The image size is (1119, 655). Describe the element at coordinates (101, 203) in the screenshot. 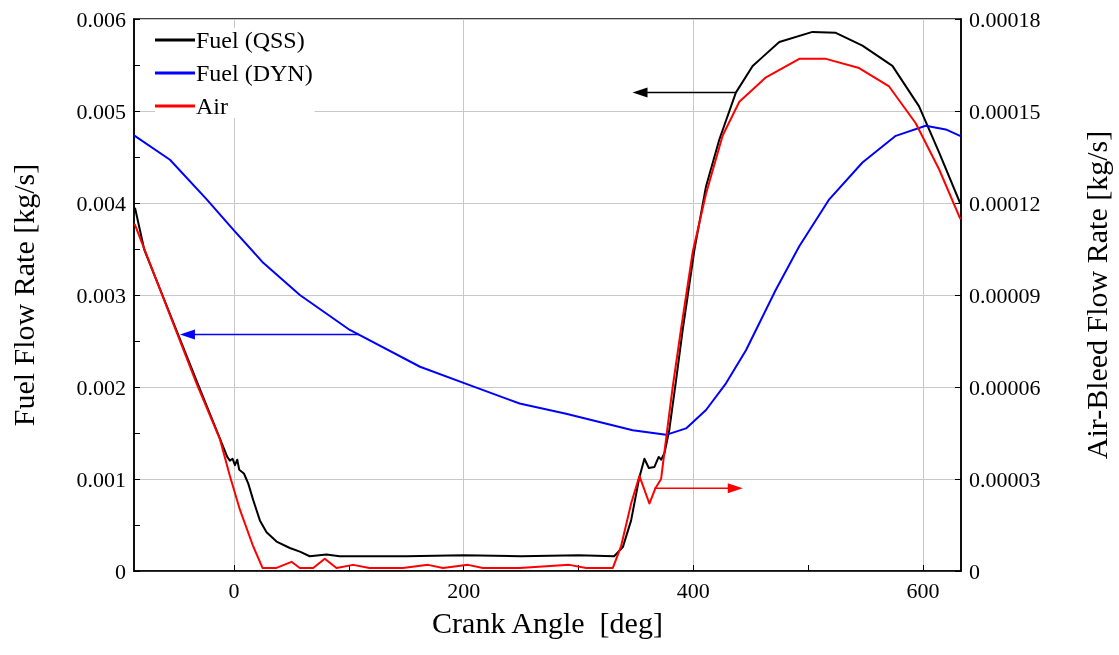

I see `y-tick-label: 0.004` at that location.